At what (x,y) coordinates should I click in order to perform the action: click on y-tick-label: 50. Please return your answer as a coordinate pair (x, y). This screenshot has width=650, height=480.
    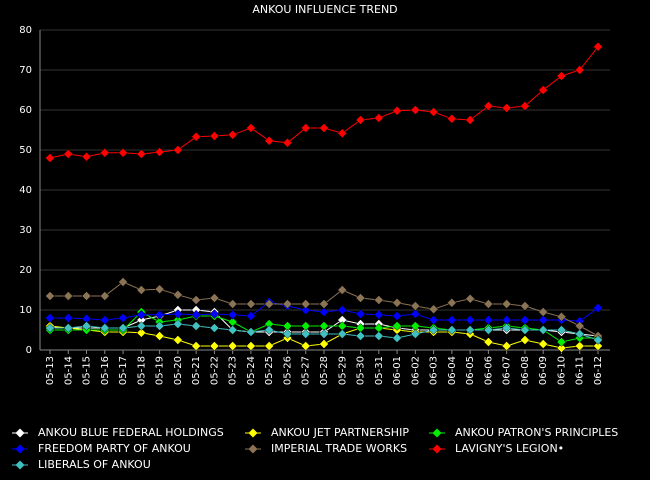
    Looking at the image, I should click on (25, 150).